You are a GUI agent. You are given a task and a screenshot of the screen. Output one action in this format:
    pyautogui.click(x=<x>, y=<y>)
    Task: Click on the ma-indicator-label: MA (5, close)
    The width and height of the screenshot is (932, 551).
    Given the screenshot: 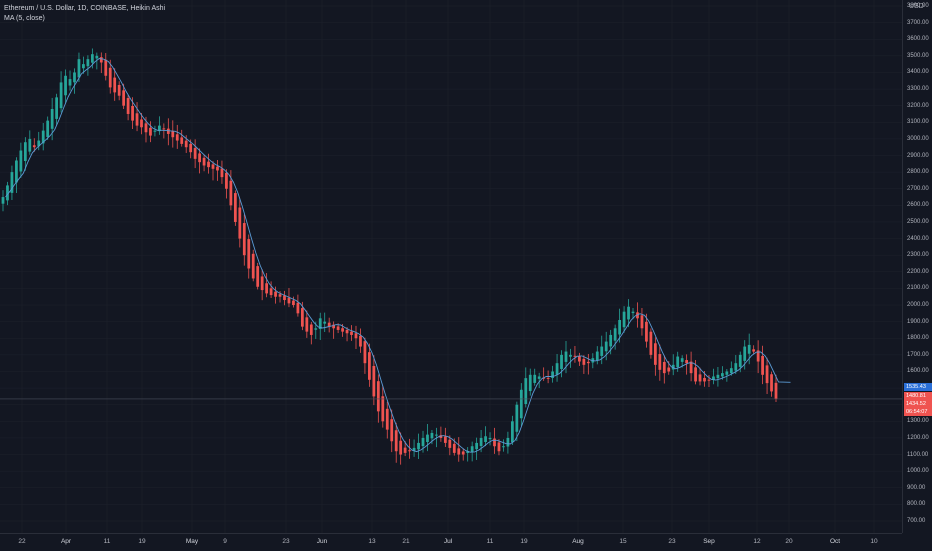 What is the action you would take?
    pyautogui.click(x=24, y=18)
    